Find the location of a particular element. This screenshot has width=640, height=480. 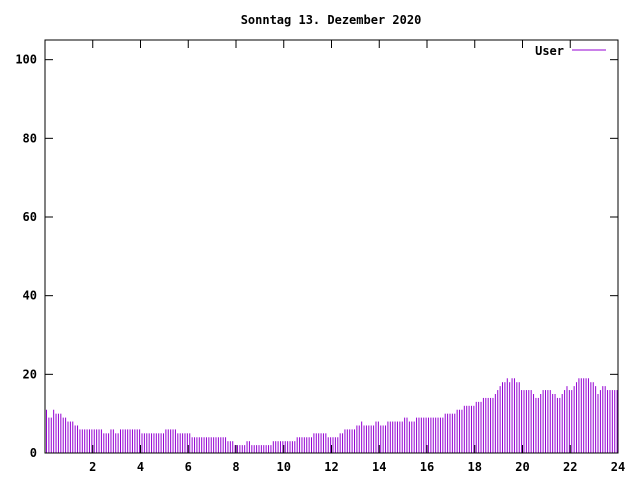

x-tick-label: 4 is located at coordinates (140, 467).